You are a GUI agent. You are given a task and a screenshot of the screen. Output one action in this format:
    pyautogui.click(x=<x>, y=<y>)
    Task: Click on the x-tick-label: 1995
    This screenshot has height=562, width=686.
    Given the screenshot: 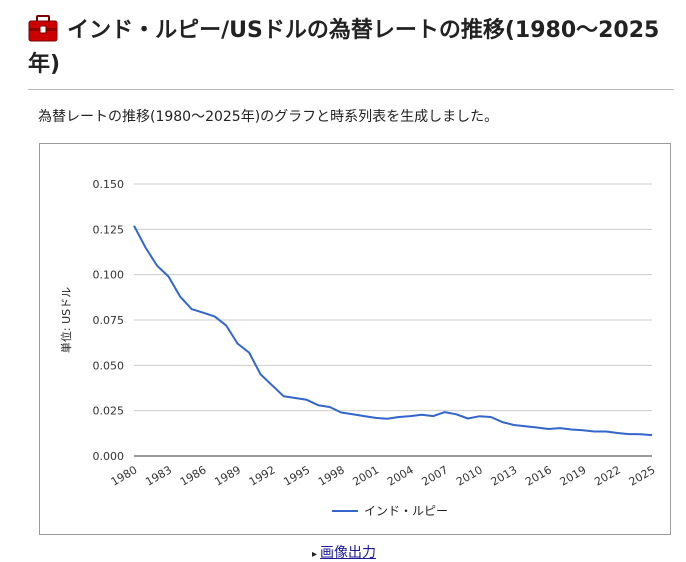 What is the action you would take?
    pyautogui.click(x=296, y=475)
    